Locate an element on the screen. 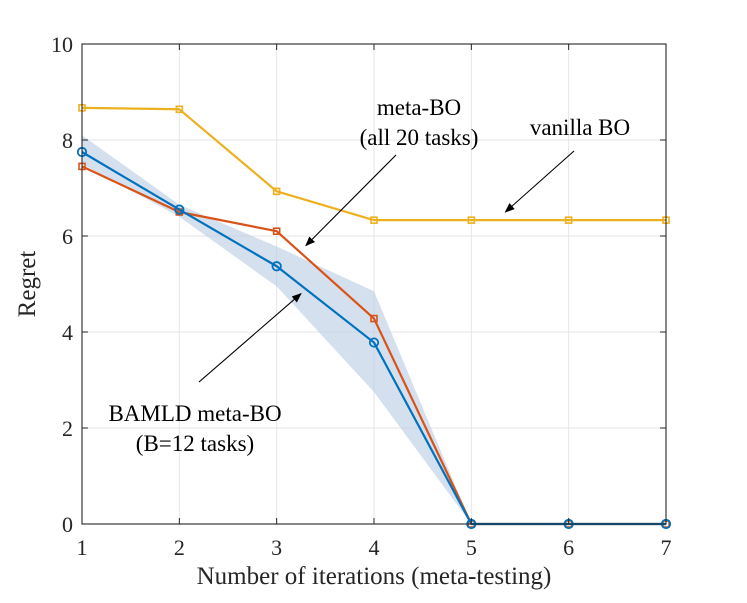 This screenshot has height=603, width=747. x-tick-label: 3 is located at coordinates (276, 547).